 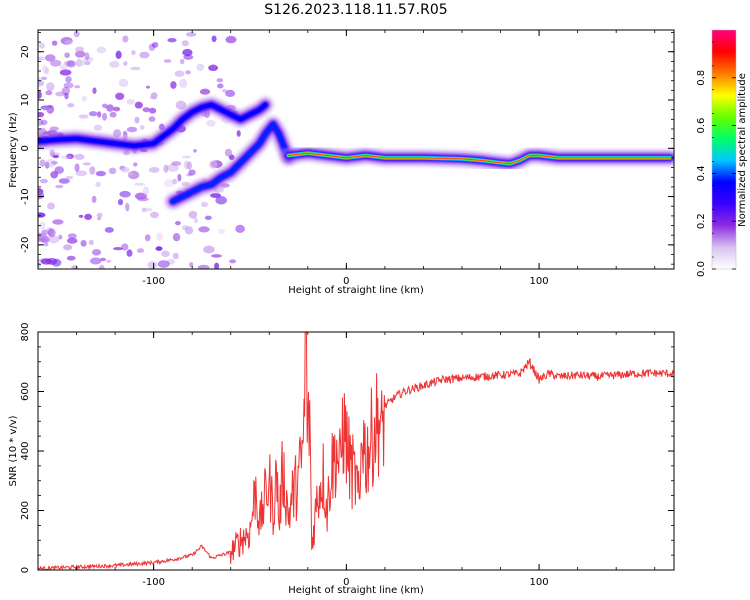 I want to click on y-tick-label: -20, so click(x=25, y=245).